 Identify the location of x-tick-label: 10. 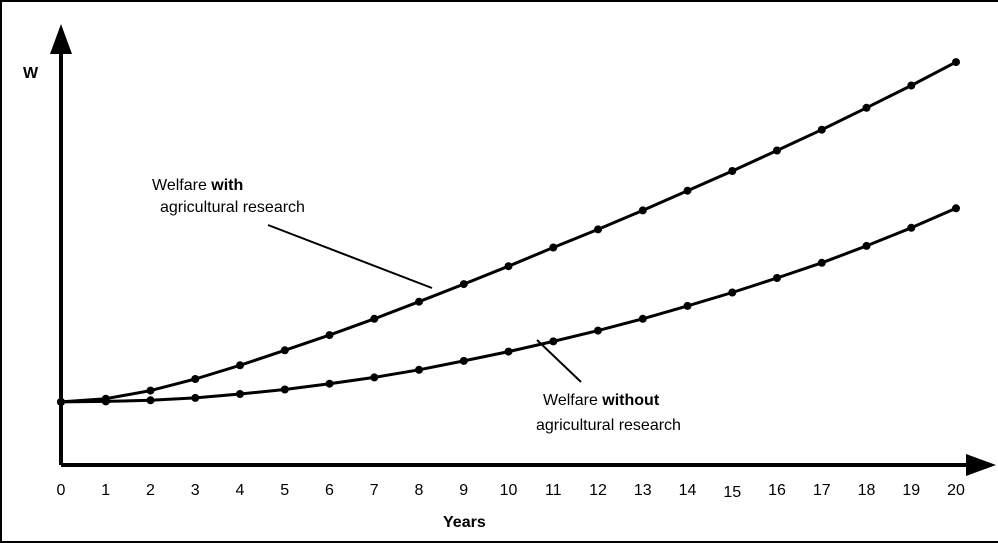
(509, 490).